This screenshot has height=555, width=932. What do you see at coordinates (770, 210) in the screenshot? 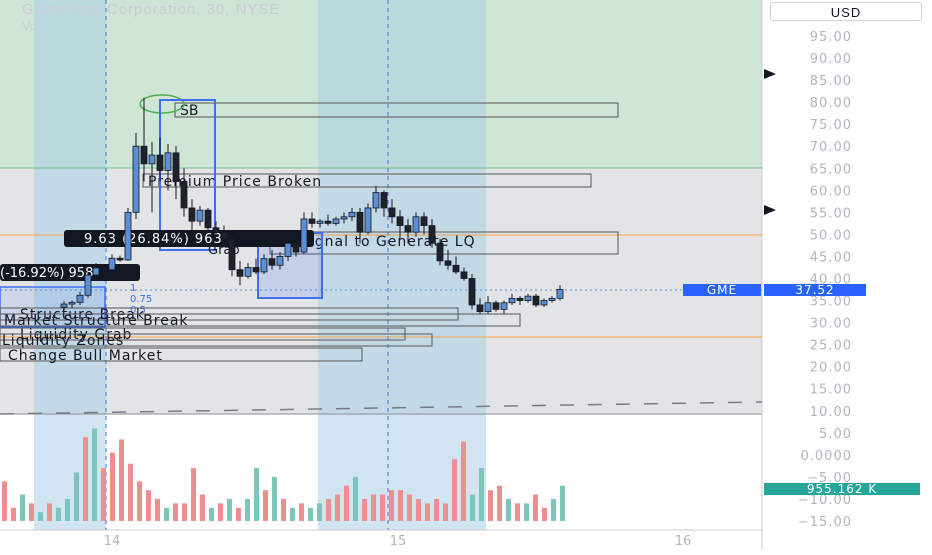
I see `price-marker-icon` at bounding box center [770, 210].